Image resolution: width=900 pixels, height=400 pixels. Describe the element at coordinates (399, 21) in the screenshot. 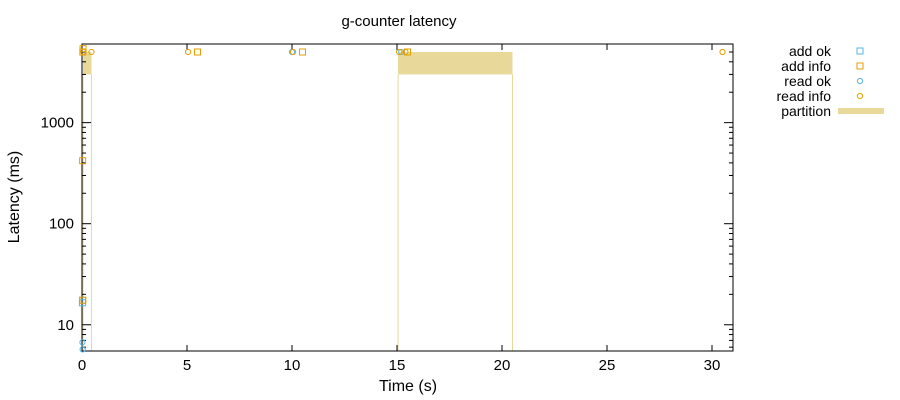

I see `chart-title: g-counter latency` at that location.